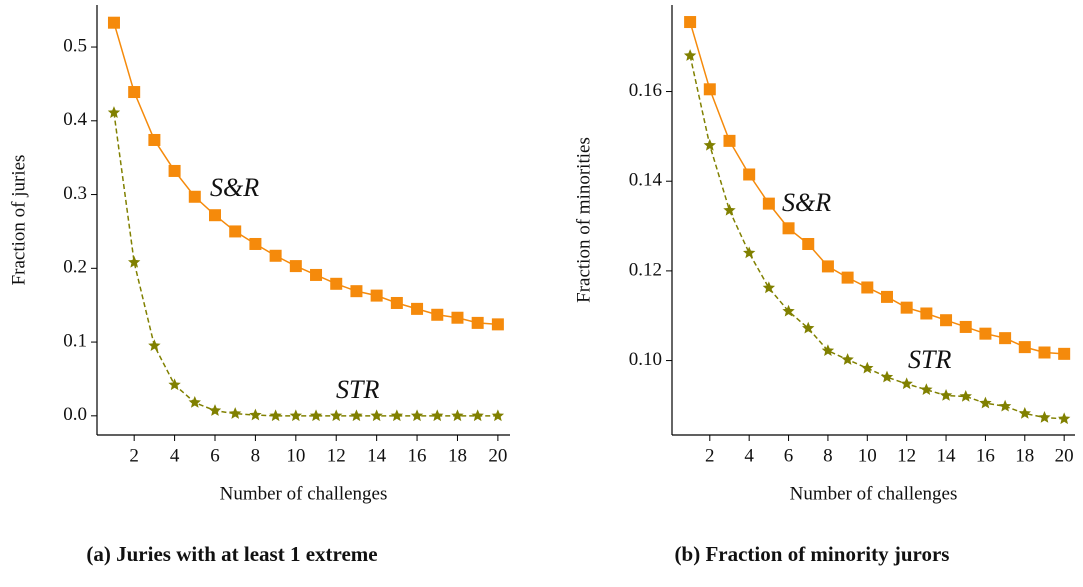  Describe the element at coordinates (583, 220) in the screenshot. I see `y-axis-label: Fraction of minorities` at that location.